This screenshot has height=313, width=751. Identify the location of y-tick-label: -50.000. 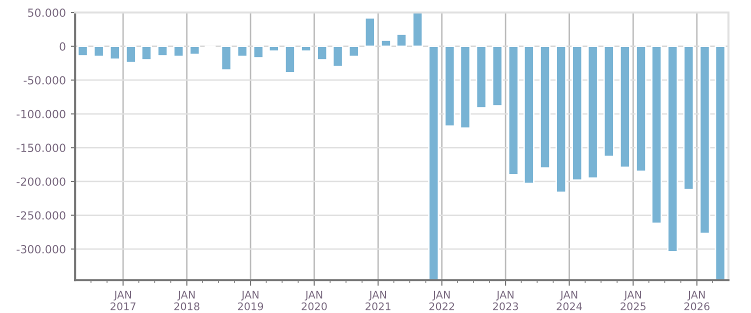
(45, 80).